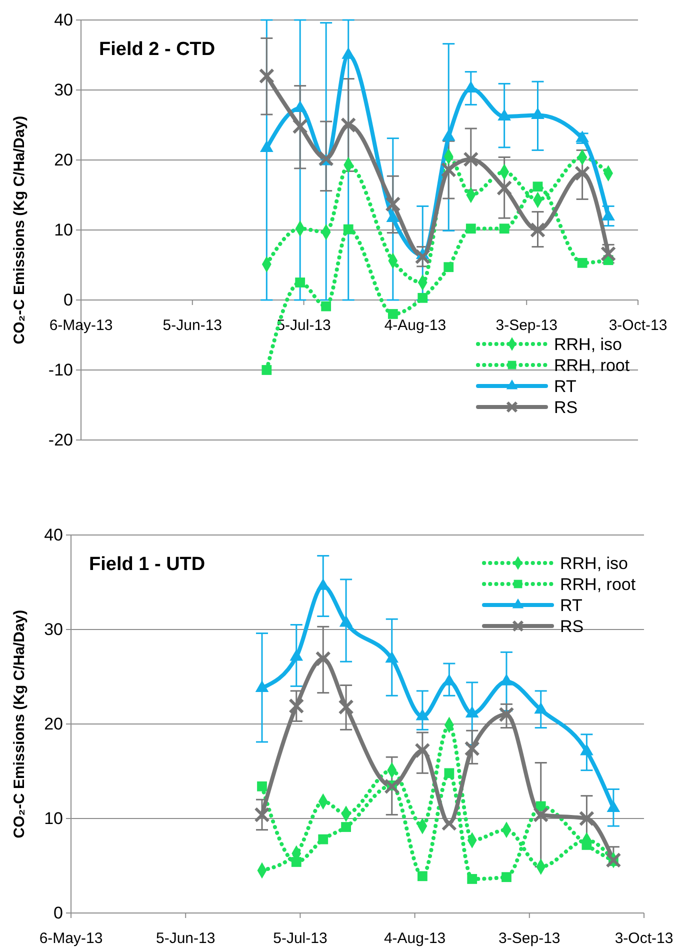 The width and height of the screenshot is (678, 952). What do you see at coordinates (60, 370) in the screenshot?
I see `y-tick-label: -10` at bounding box center [60, 370].